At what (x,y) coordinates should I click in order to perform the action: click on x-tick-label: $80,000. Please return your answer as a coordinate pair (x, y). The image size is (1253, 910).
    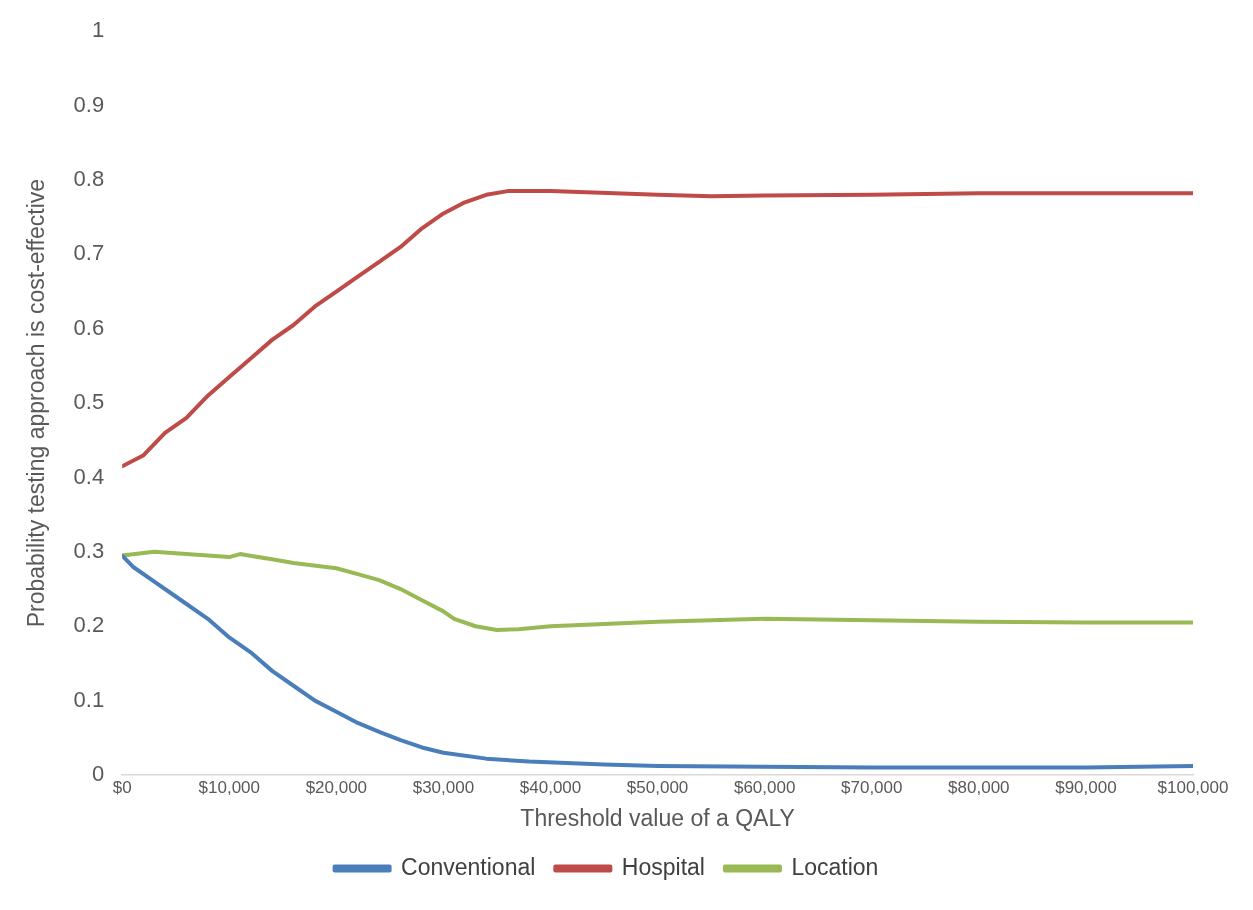
    Looking at the image, I should click on (979, 787).